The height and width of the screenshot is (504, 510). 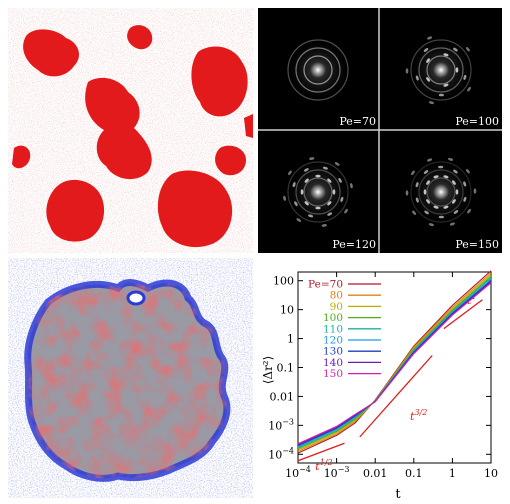 What do you see at coordinates (336, 307) in the screenshot?
I see `legend-entry-label: 90` at bounding box center [336, 307].